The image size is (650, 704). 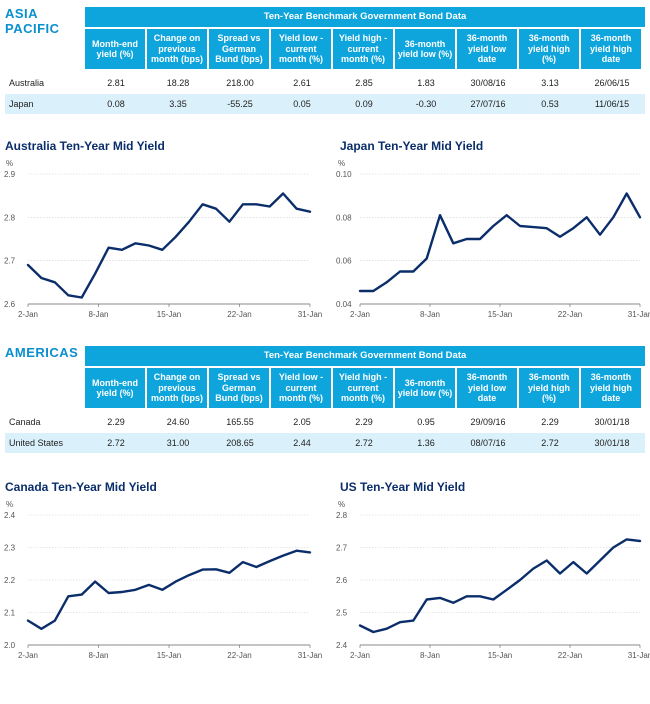 I want to click on column-header: Change on previous month (bps), so click(x=177, y=49).